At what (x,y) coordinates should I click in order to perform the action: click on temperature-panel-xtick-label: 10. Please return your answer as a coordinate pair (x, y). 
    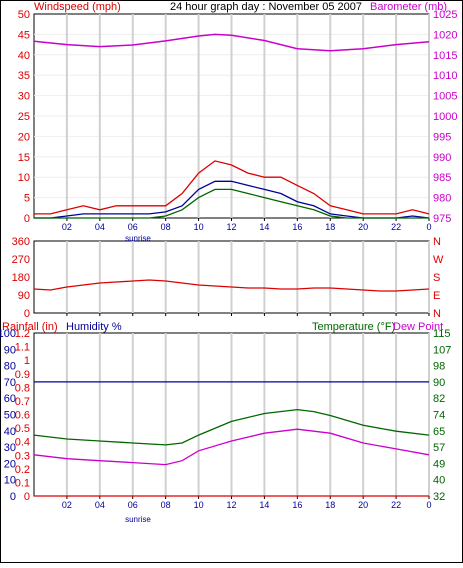
    Looking at the image, I should click on (199, 505).